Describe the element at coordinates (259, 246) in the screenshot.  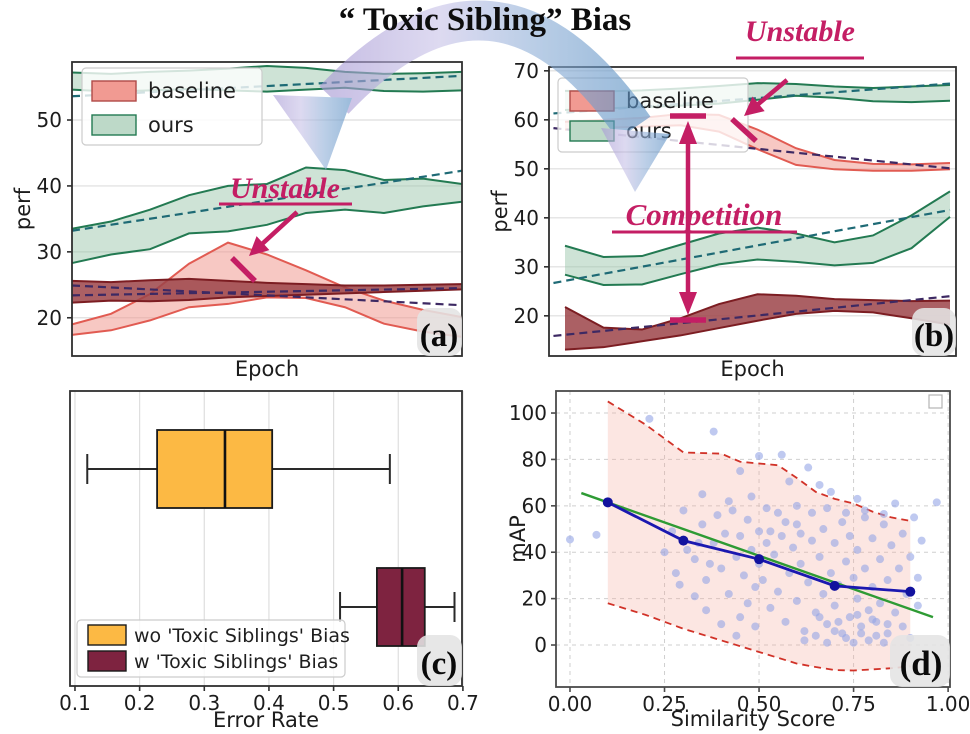
I see `annotation-arrow-head` at that location.